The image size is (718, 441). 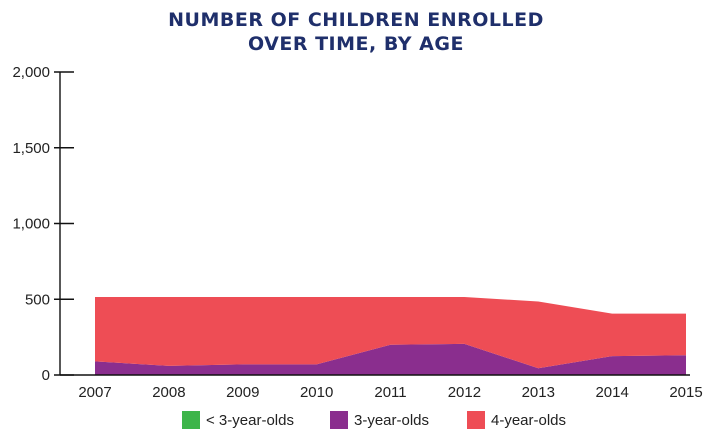 What do you see at coordinates (538, 392) in the screenshot?
I see `x-tick-label: 2013` at bounding box center [538, 392].